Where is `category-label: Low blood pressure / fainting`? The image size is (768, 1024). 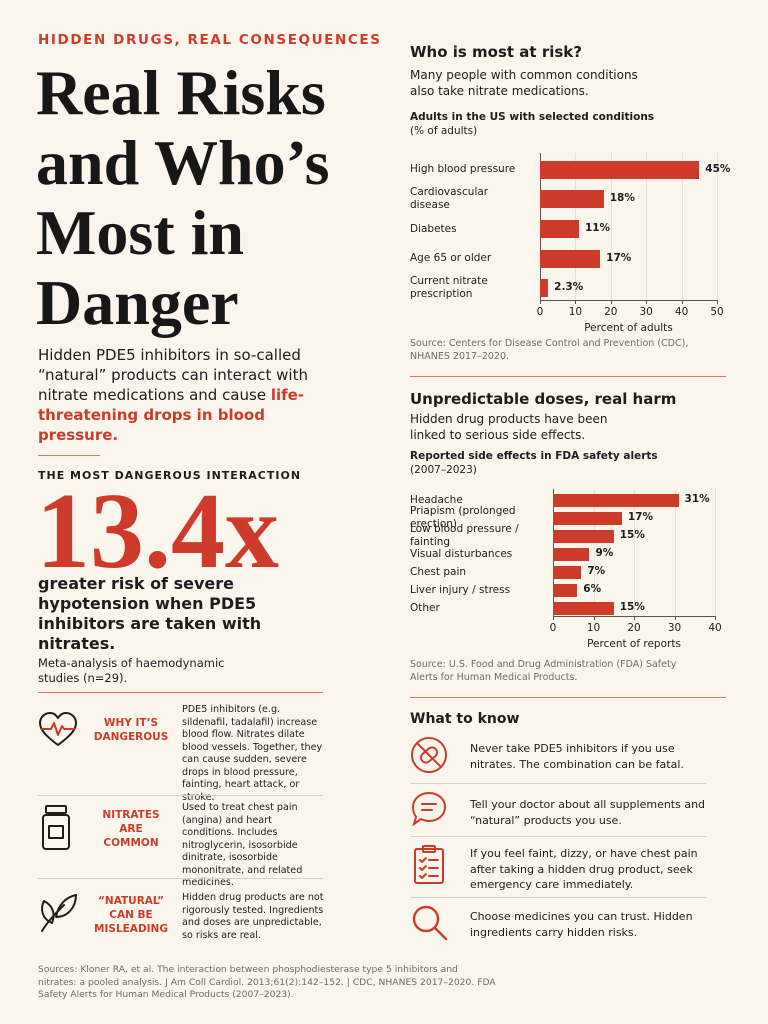 category-label: Low blood pressure / fainting is located at coordinates (464, 535).